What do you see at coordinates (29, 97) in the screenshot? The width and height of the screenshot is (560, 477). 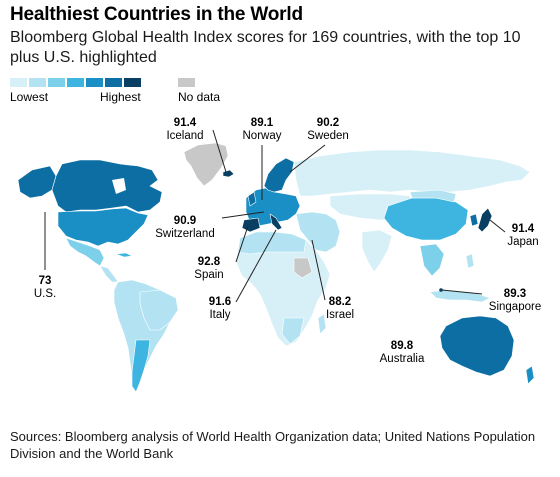 I see `legend-low-label: Lowest` at bounding box center [29, 97].